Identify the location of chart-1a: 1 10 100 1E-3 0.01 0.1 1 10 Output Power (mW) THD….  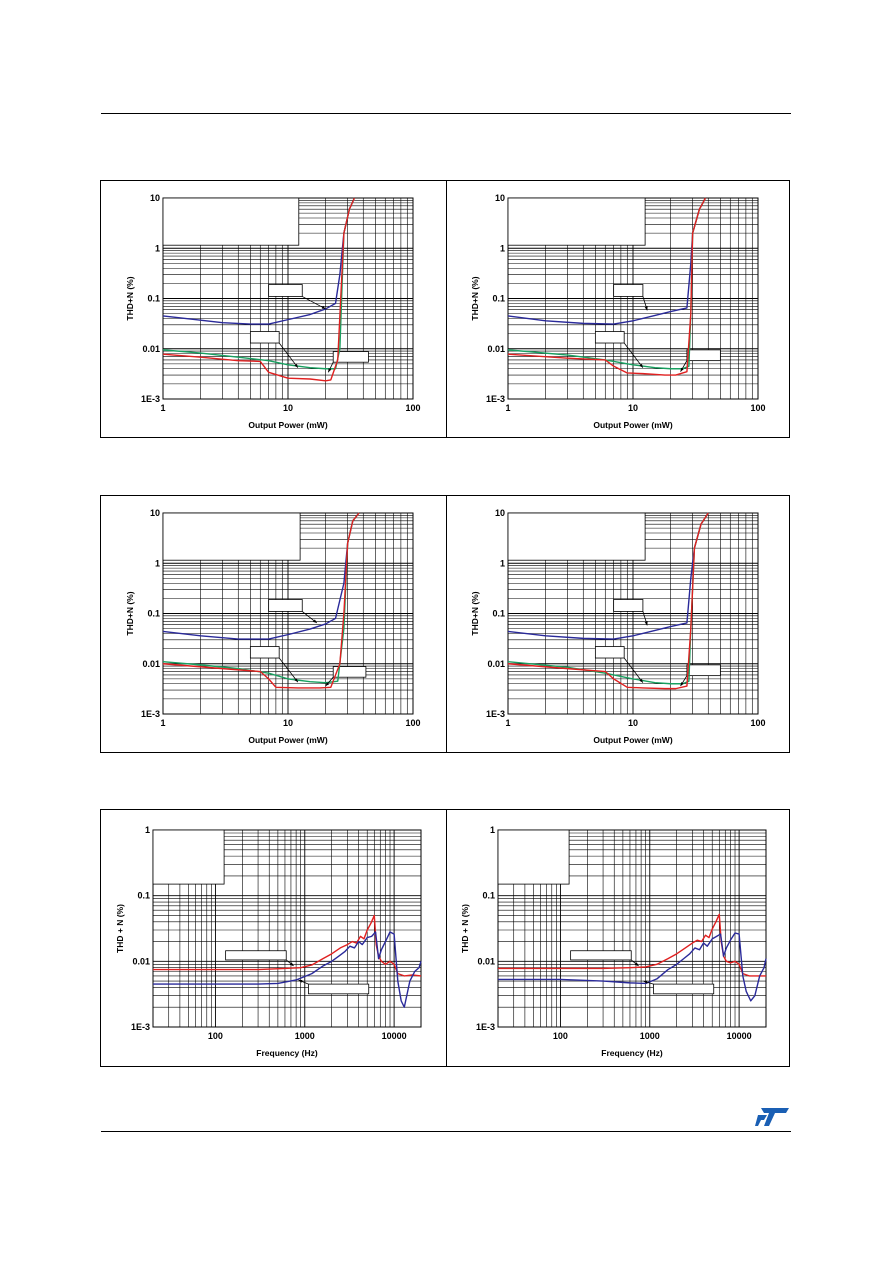
(273, 311).